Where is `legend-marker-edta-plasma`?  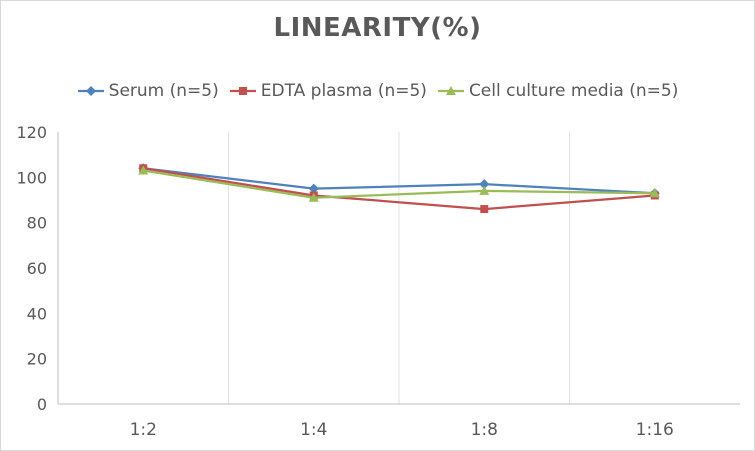 legend-marker-edta-plasma is located at coordinates (242, 91).